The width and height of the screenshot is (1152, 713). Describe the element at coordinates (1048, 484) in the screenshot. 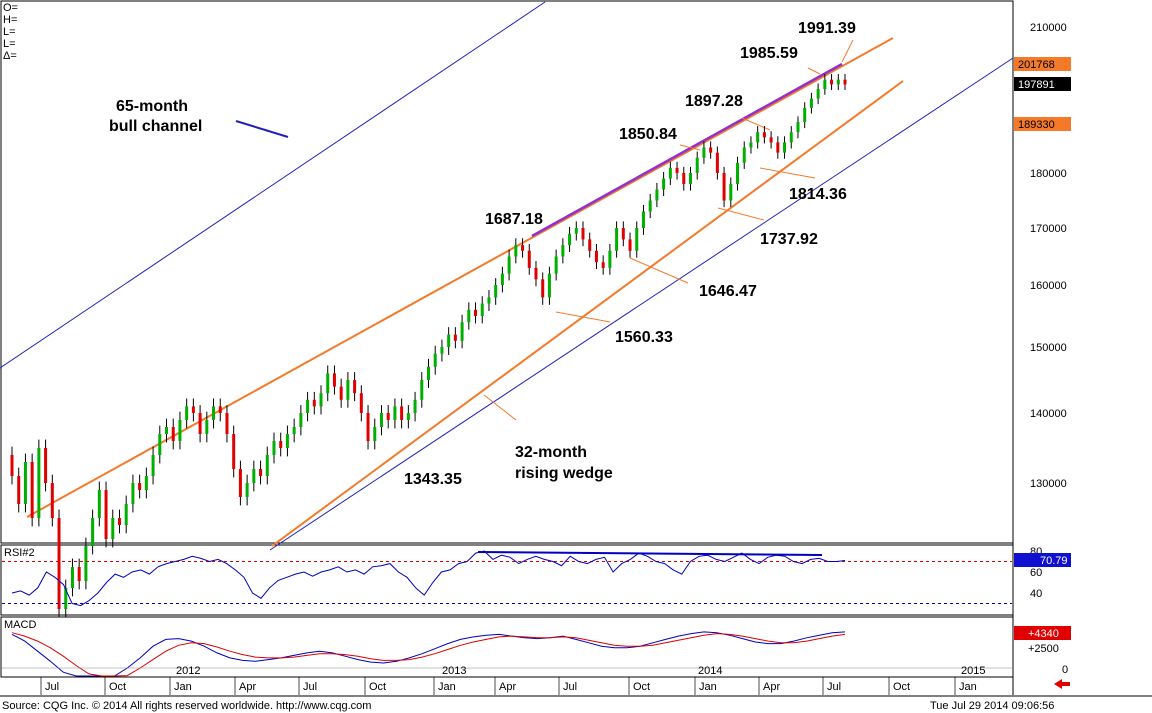

I see `y-tick-130000: 130000` at that location.